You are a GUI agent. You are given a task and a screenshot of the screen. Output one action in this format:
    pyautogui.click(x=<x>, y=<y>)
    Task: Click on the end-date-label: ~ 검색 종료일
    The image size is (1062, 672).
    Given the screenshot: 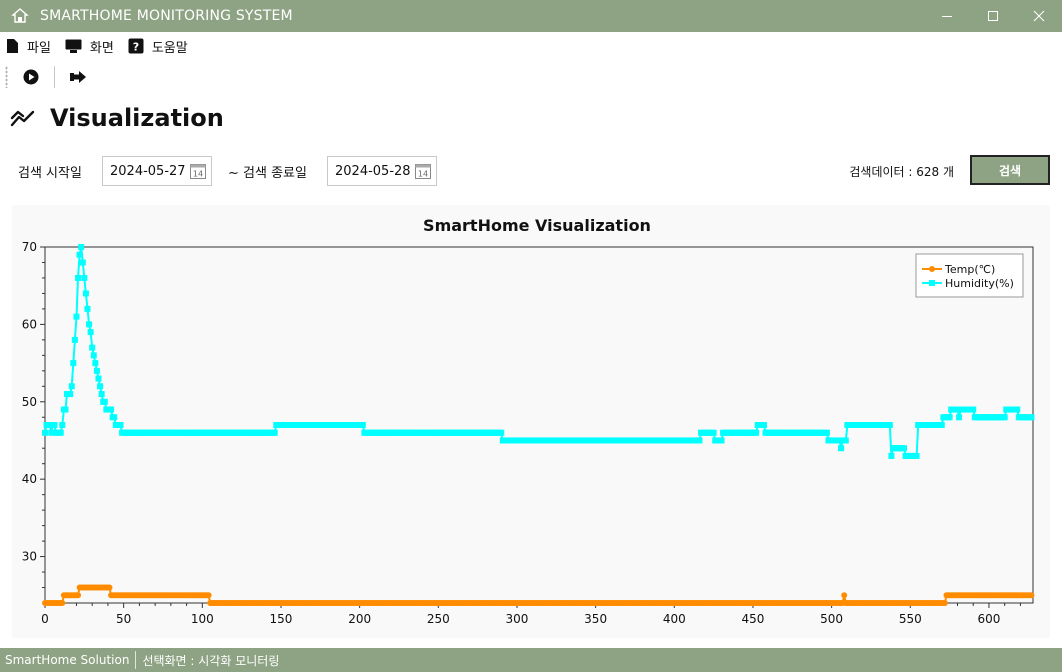 What is the action you would take?
    pyautogui.click(x=267, y=173)
    